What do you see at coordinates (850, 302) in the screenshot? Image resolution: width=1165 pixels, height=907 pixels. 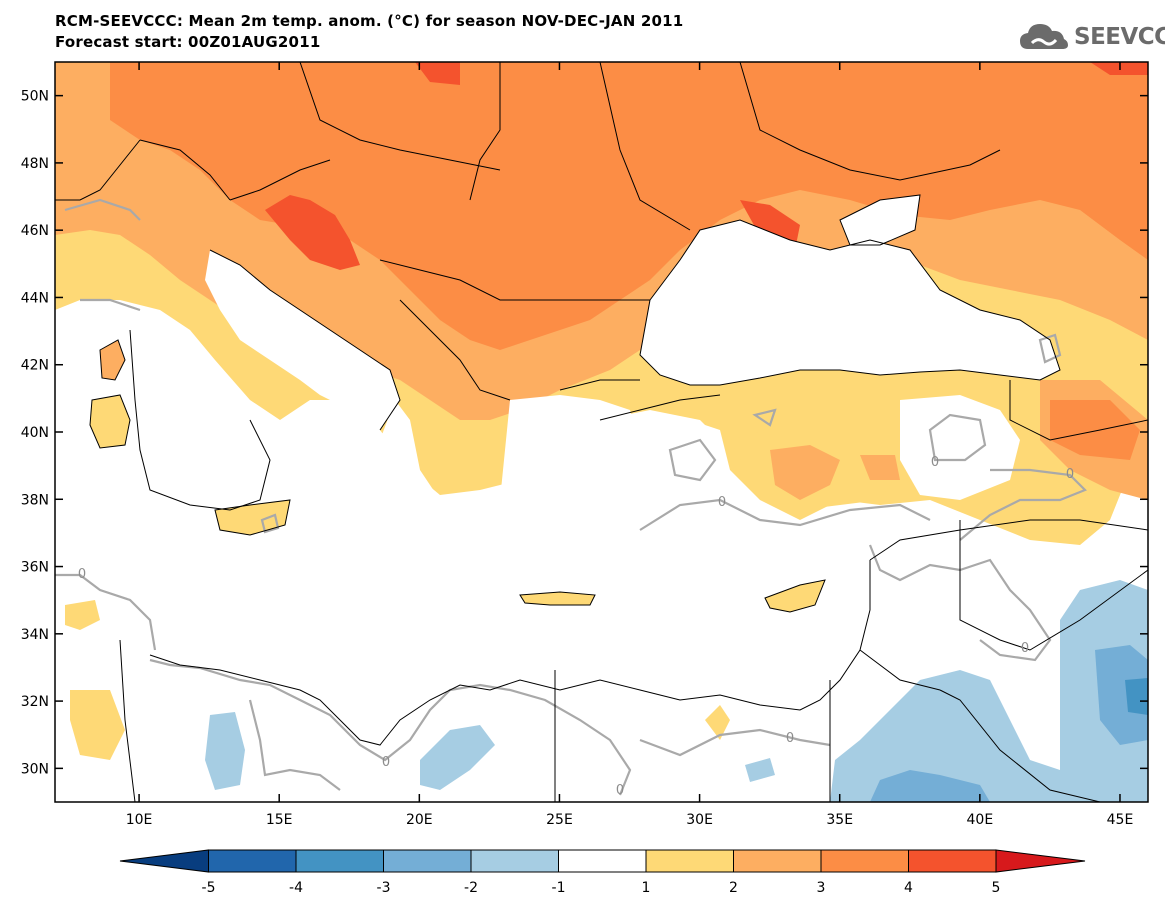 I see `black-sea` at bounding box center [850, 302].